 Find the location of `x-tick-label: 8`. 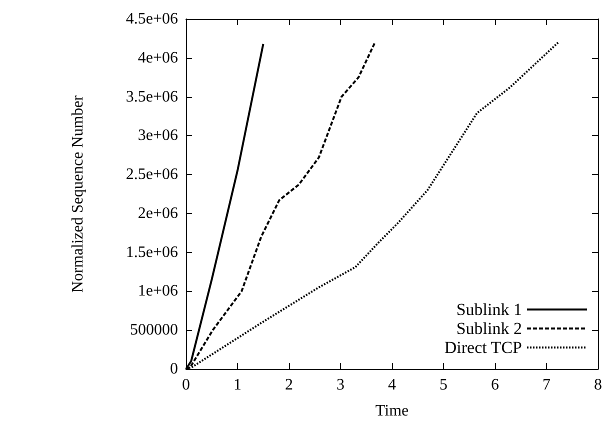

x-tick-label: 8 is located at coordinates (598, 385).